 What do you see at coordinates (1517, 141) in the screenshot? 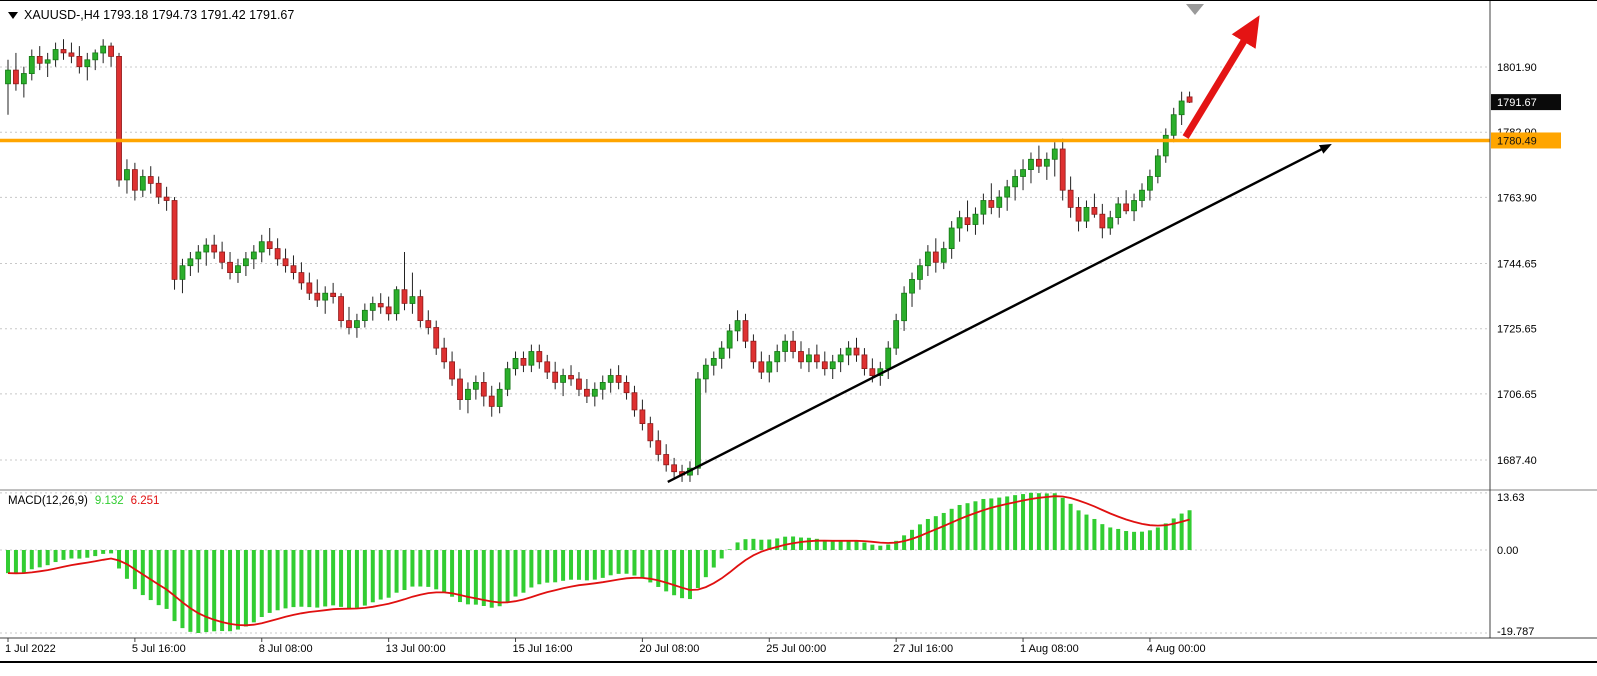
I see `orange-line-badge-text: 1780.49` at bounding box center [1517, 141].